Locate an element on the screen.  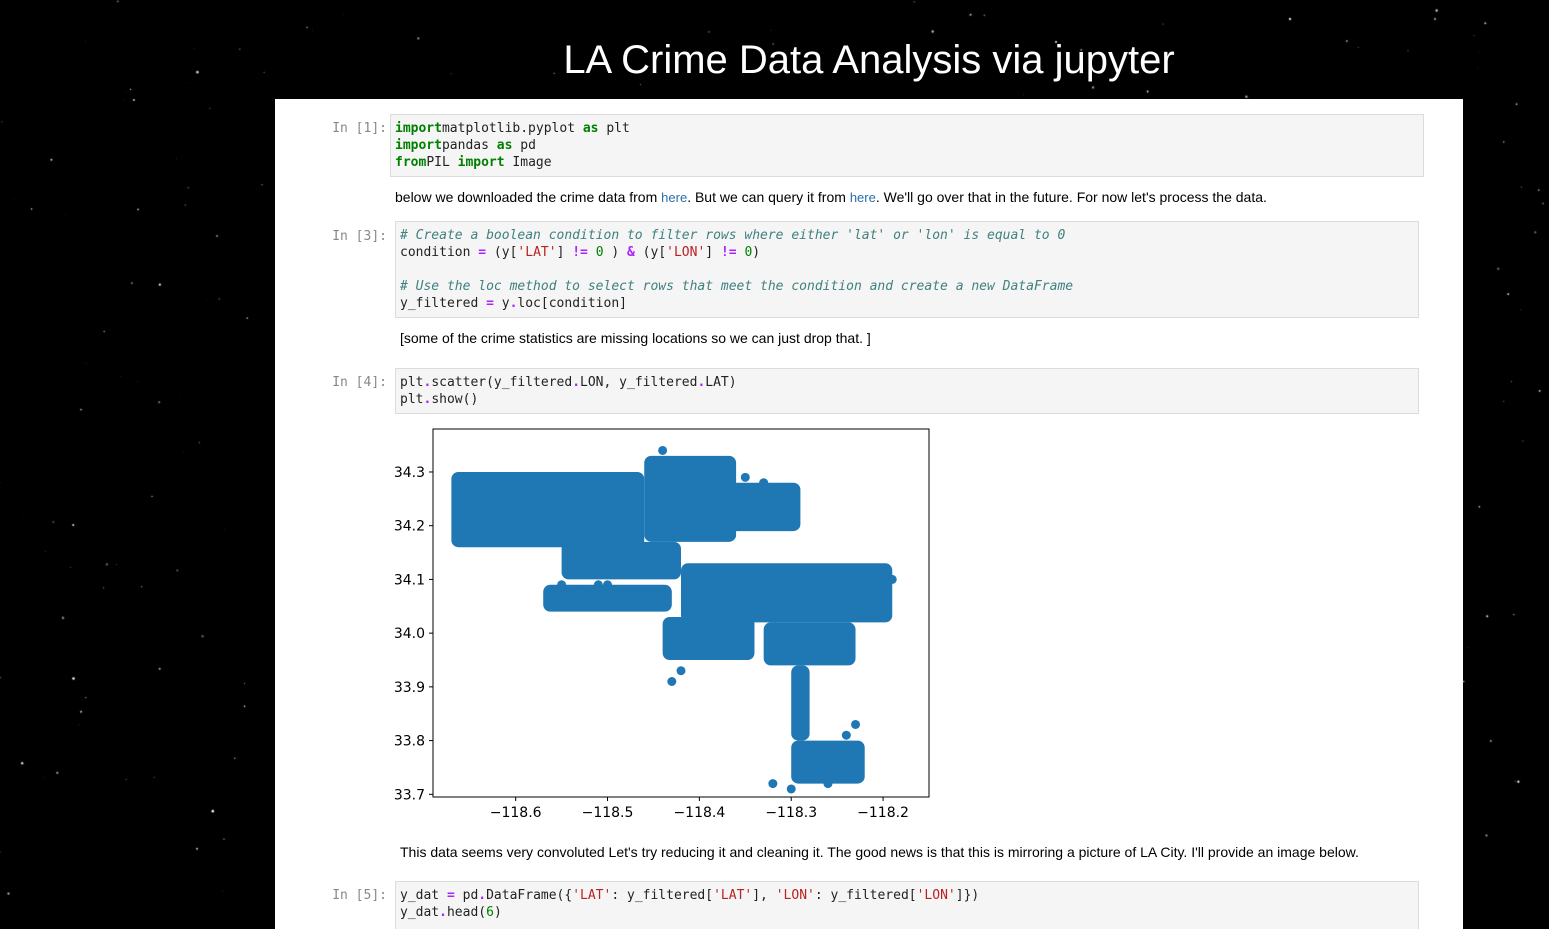
code-line is located at coordinates (907, 269).